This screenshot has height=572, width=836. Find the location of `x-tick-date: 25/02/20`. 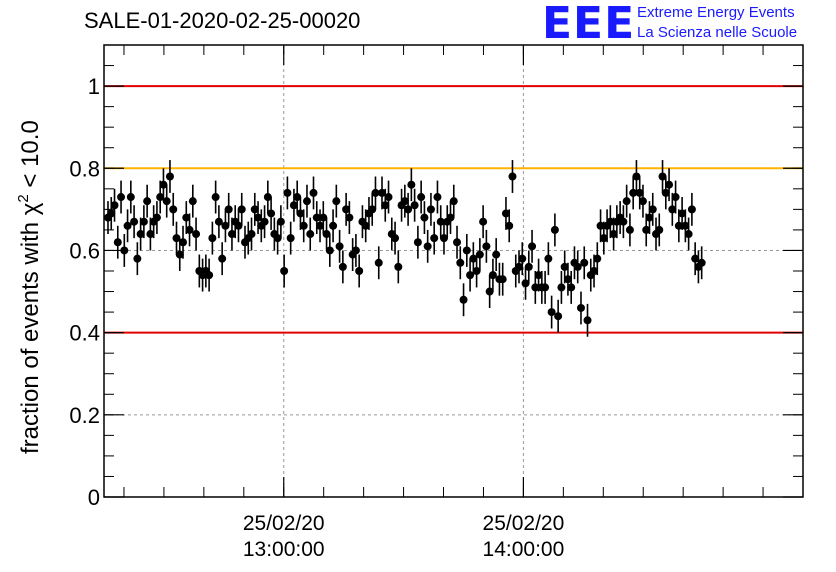

x-tick-date: 25/02/20 is located at coordinates (284, 523).